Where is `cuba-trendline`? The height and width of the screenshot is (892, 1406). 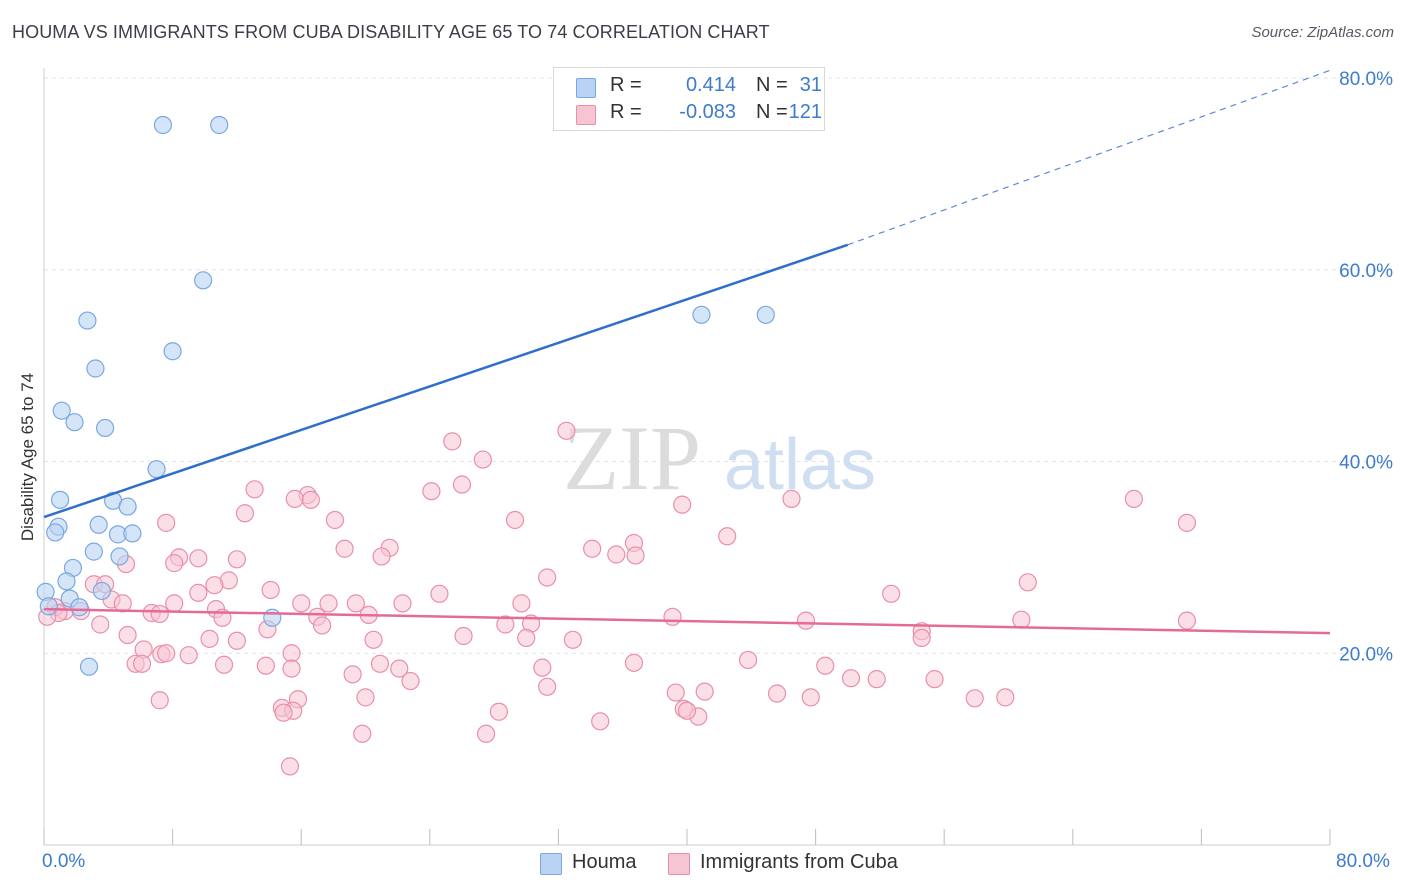 cuba-trendline is located at coordinates (687, 621).